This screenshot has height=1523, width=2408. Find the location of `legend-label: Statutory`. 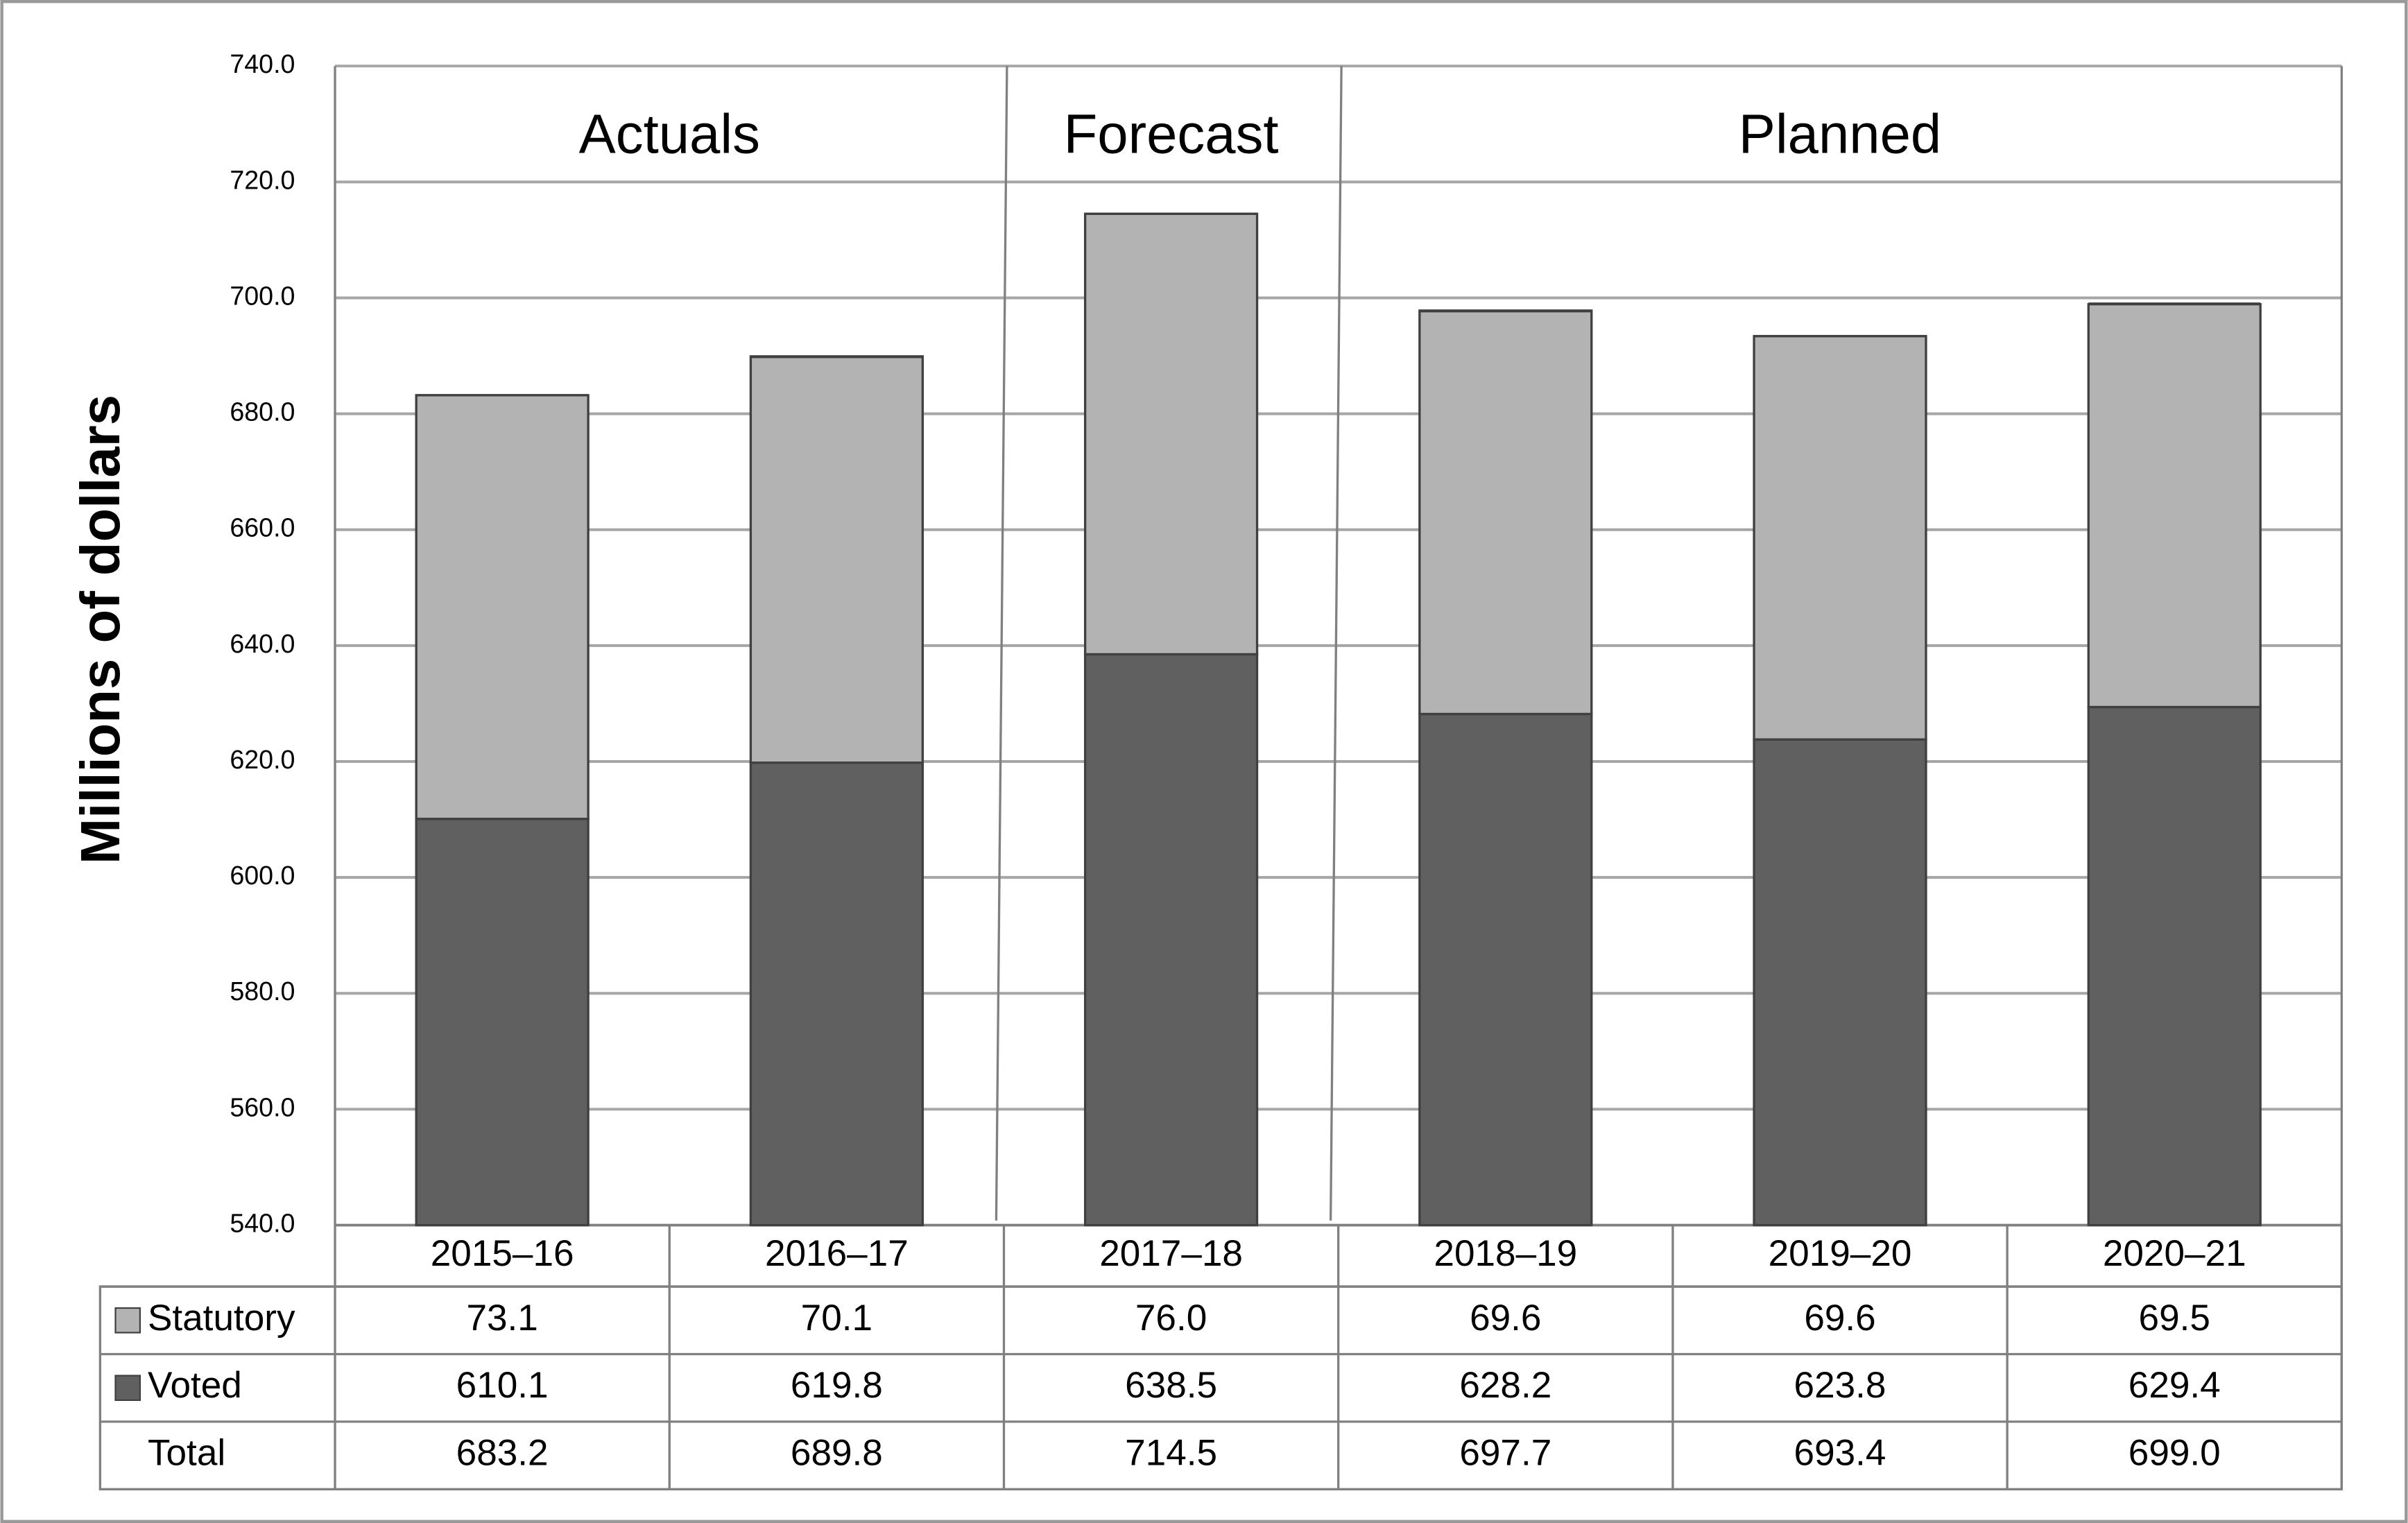

legend-label: Statutory is located at coordinates (221, 1318).